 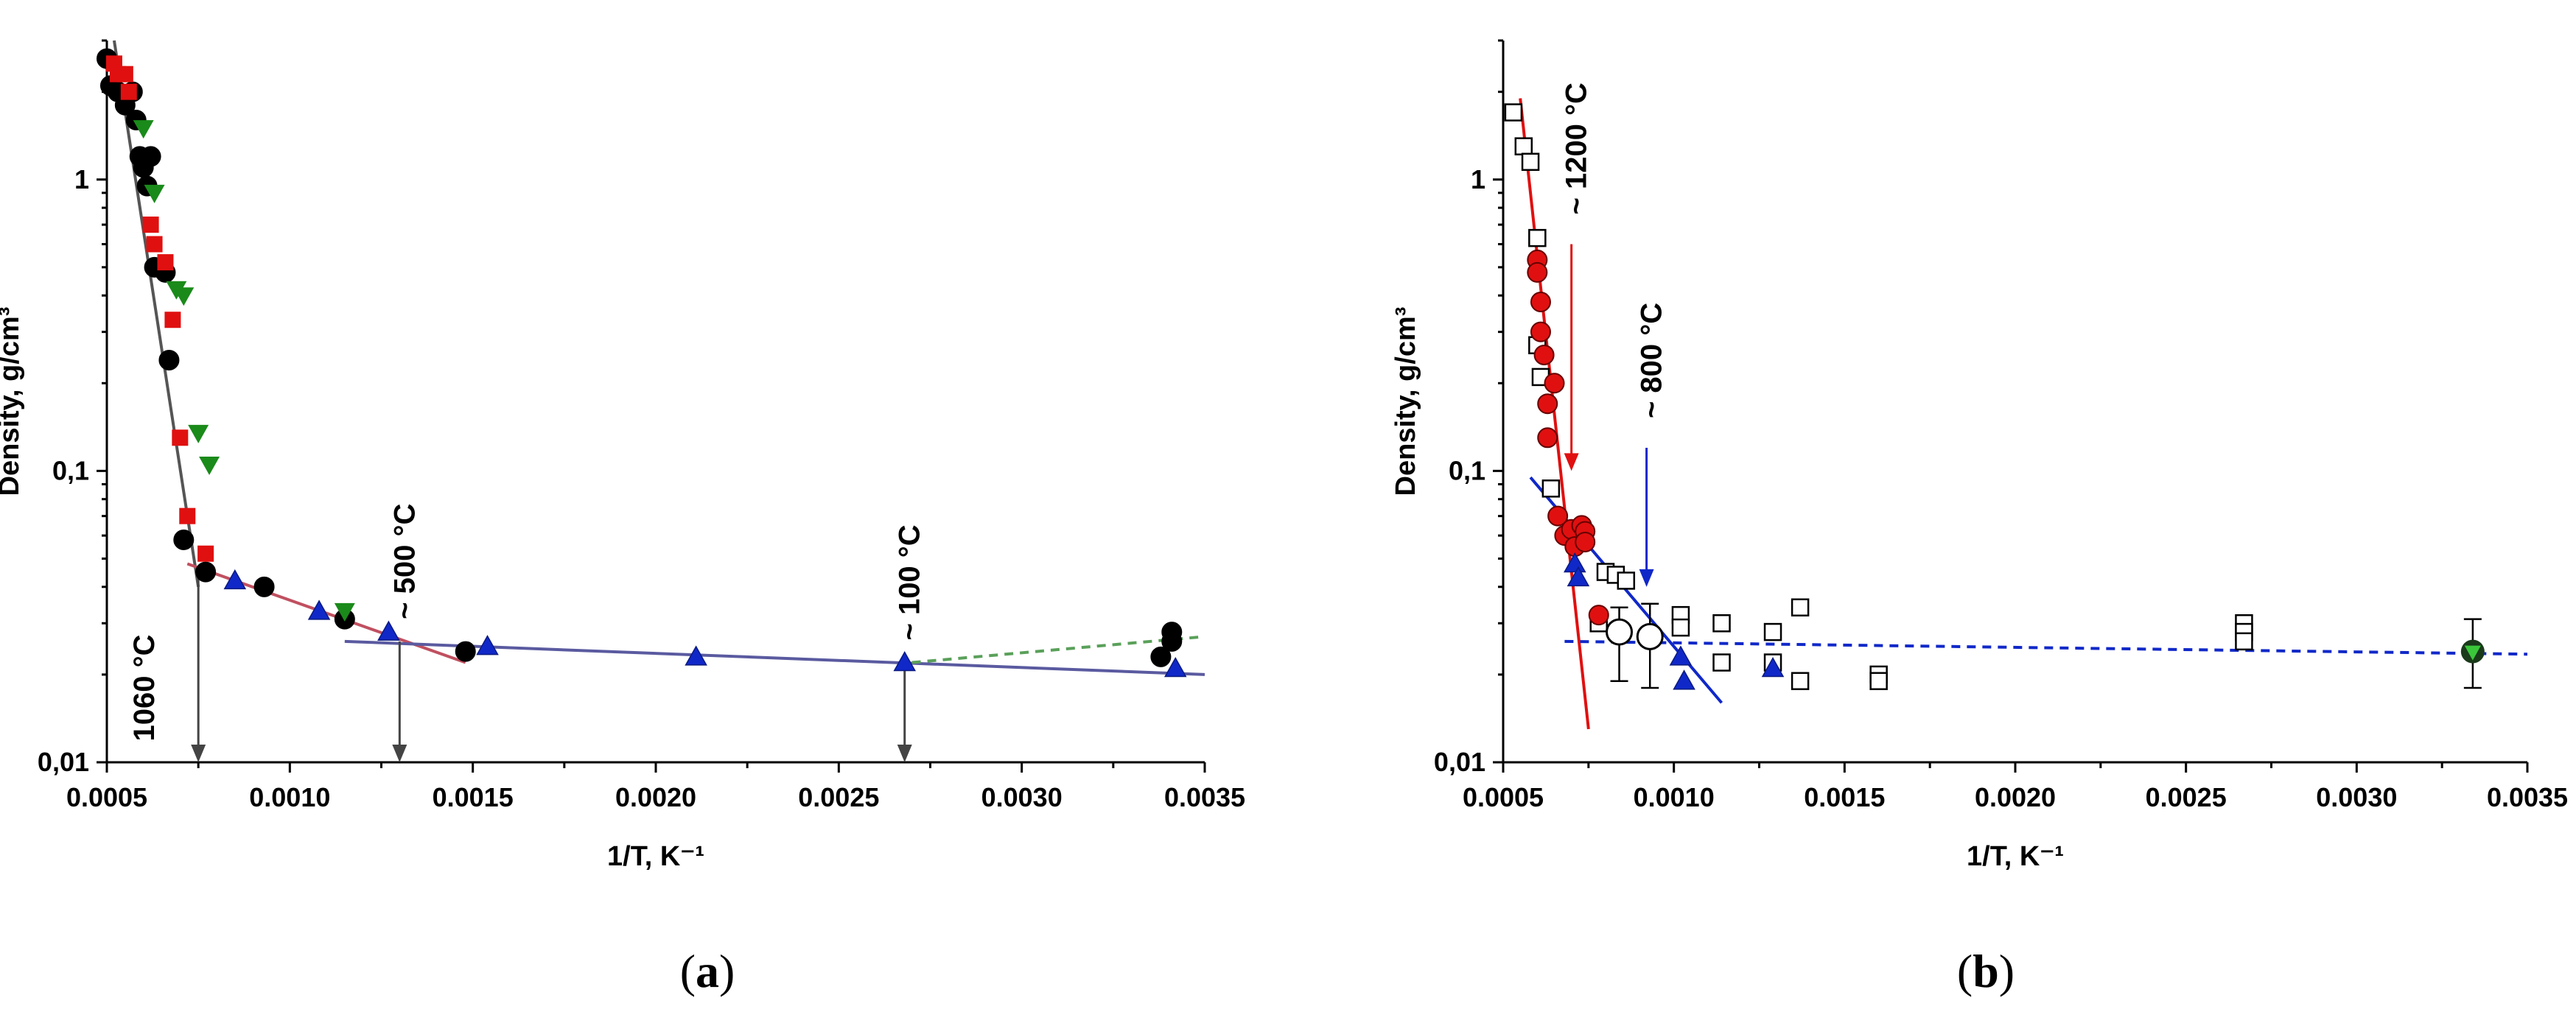 I want to click on panel-b-caption: (b), so click(x=1986, y=971).